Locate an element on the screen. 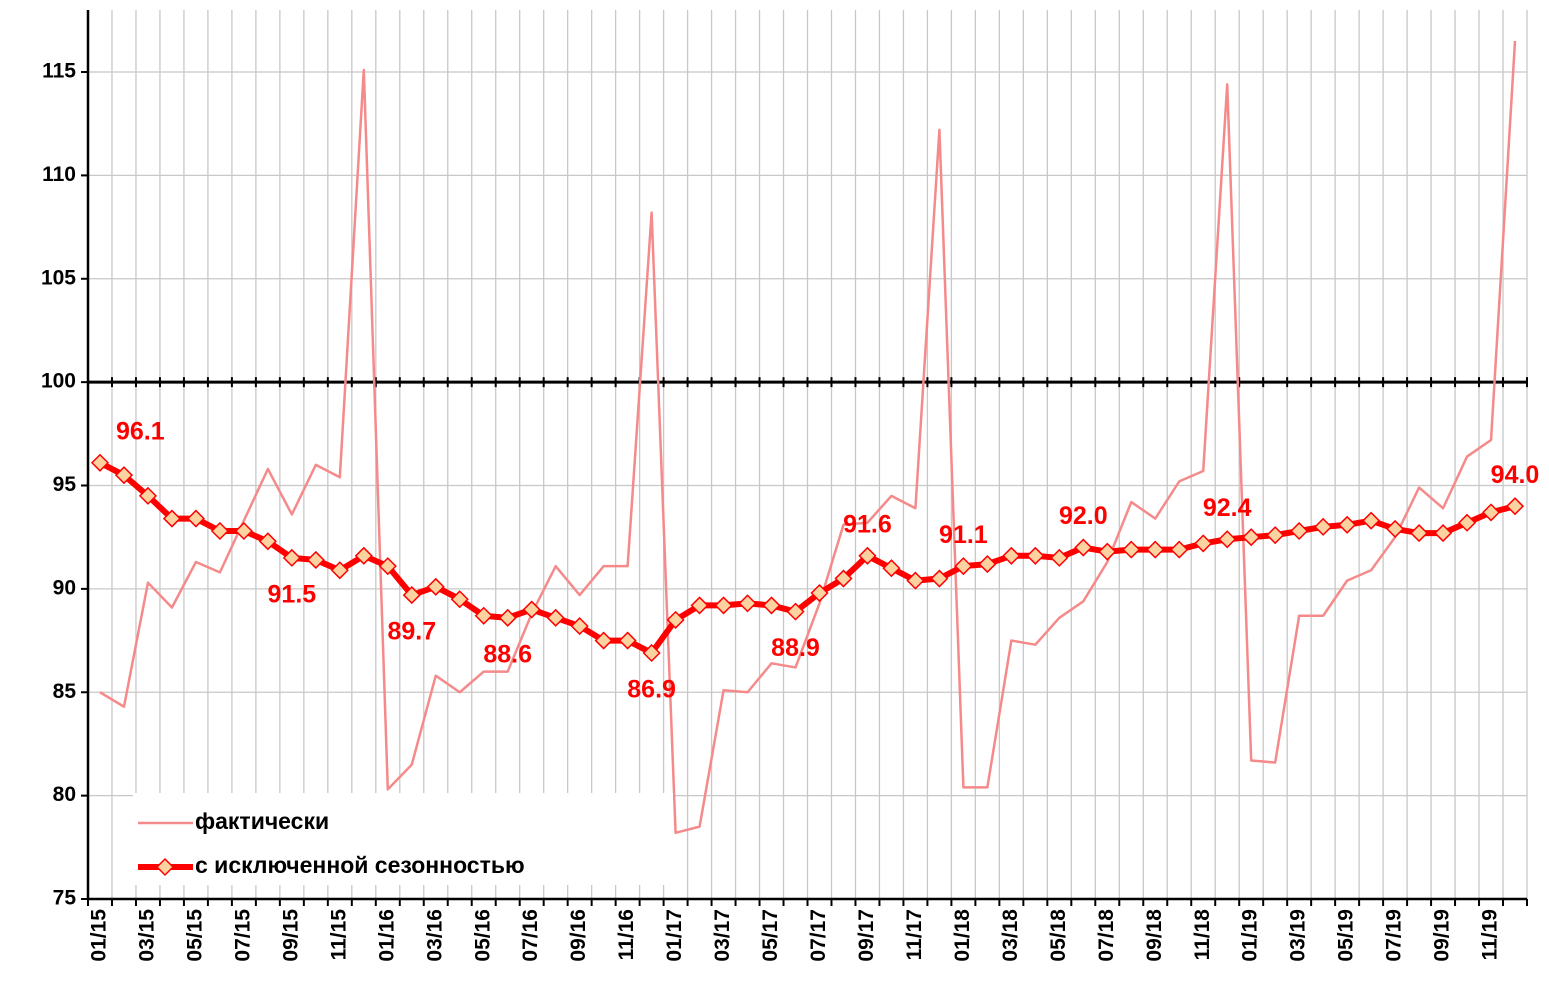 The width and height of the screenshot is (1549, 999). x-tick-label: 05/18 is located at coordinates (1058, 935).